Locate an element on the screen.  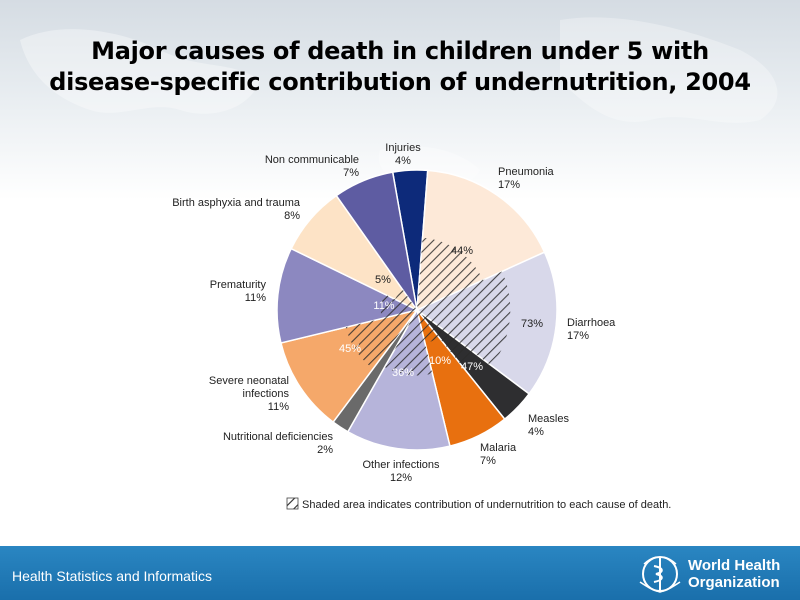
undernutrition-hatch-malaria is located at coordinates (428, 327).